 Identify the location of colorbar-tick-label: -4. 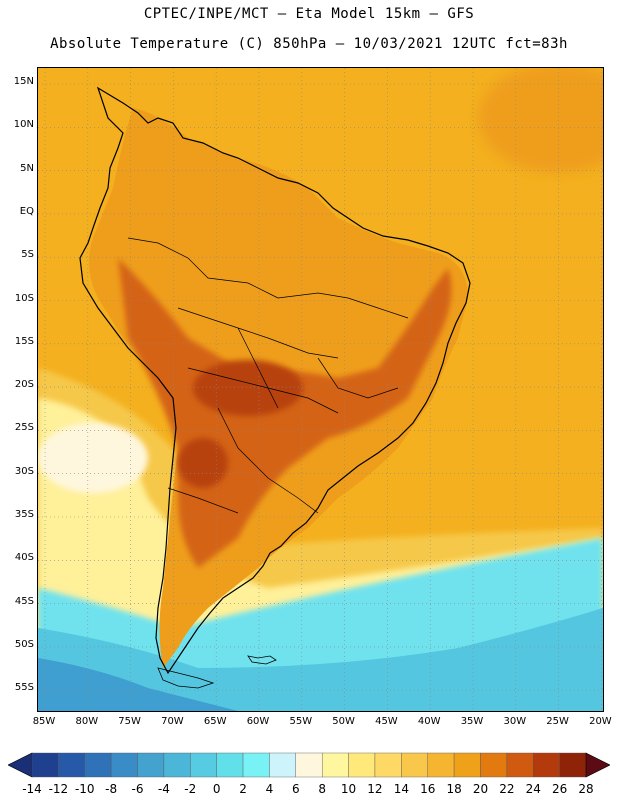
(163, 789).